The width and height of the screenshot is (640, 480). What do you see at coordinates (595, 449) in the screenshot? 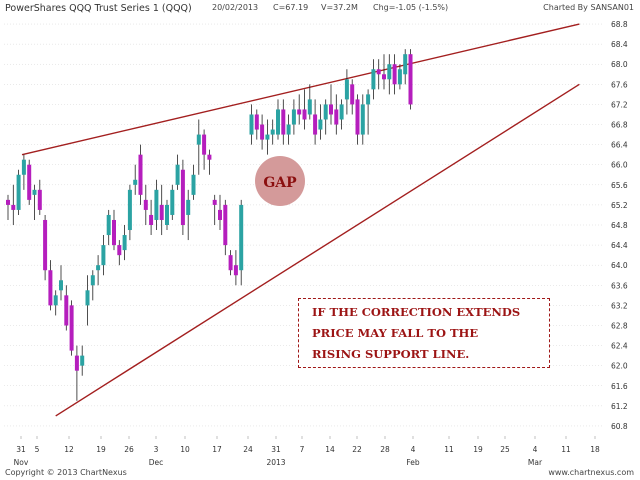
I see `x-tick-label: 18` at bounding box center [595, 449].